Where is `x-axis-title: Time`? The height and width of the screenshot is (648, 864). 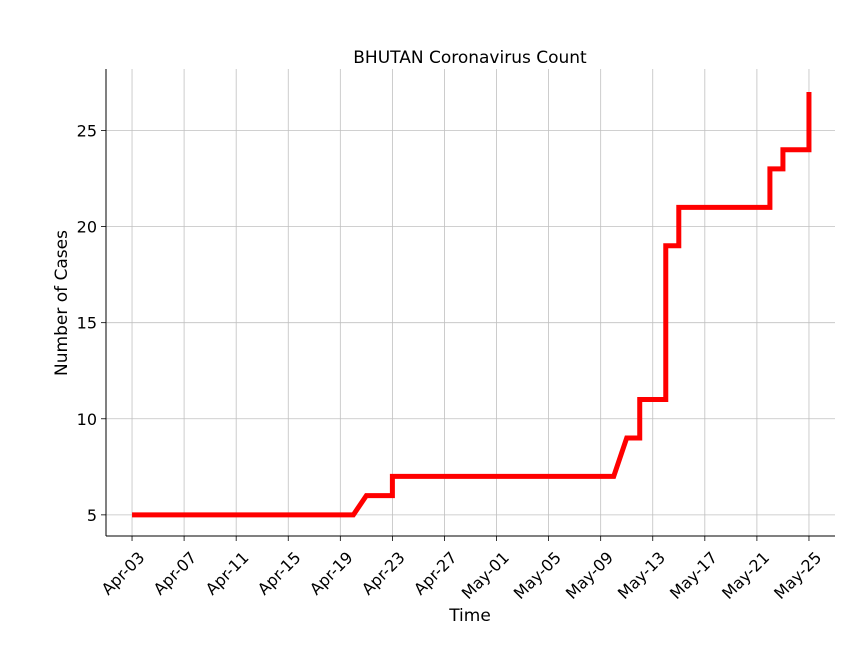 x-axis-title: Time is located at coordinates (469, 616).